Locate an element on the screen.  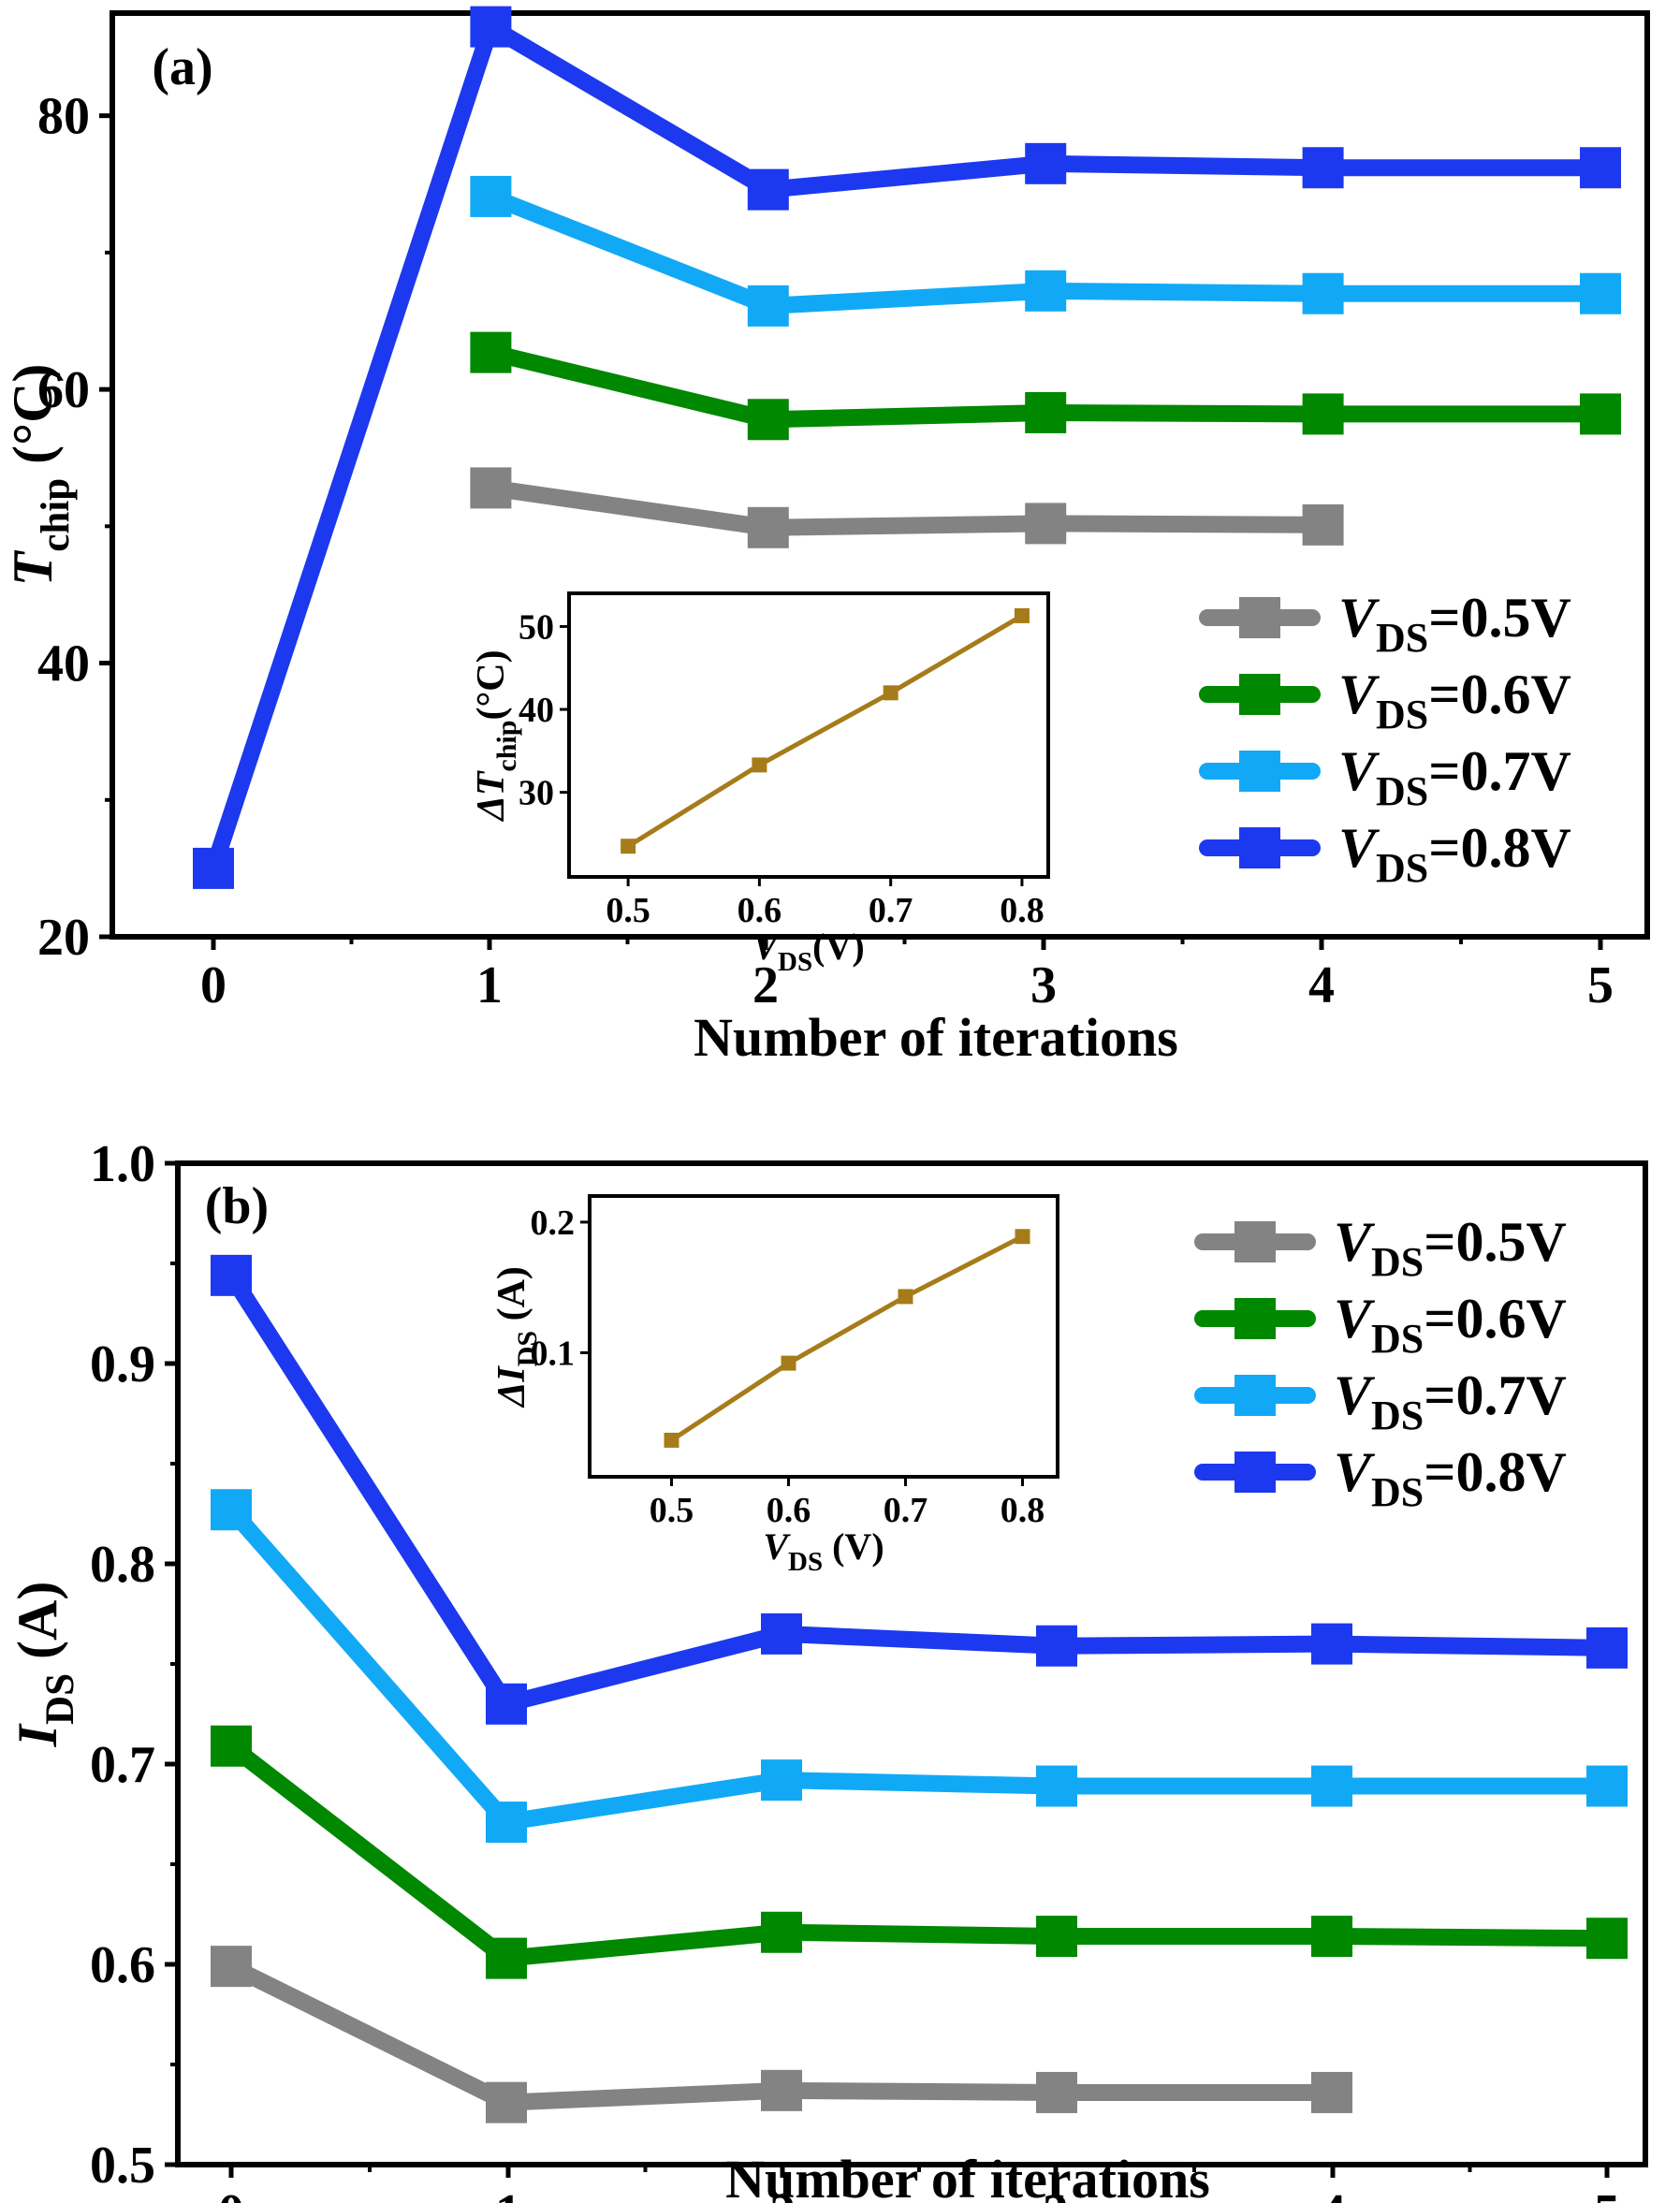
legend-label: VDS=0.7V is located at coordinates (1450, 1401).